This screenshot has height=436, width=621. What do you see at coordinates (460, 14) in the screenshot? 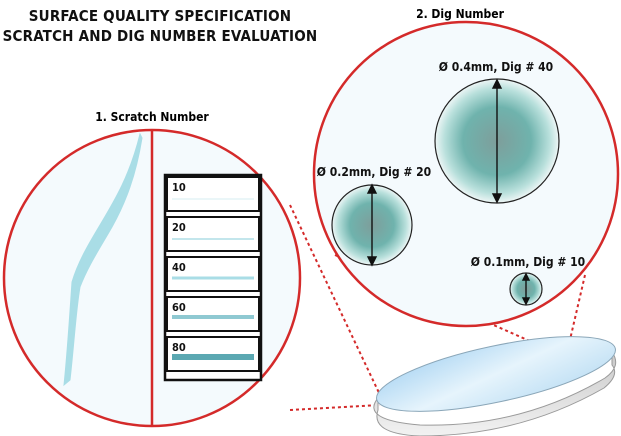
I see `dig-heading: 2. Dig Number` at bounding box center [460, 14].